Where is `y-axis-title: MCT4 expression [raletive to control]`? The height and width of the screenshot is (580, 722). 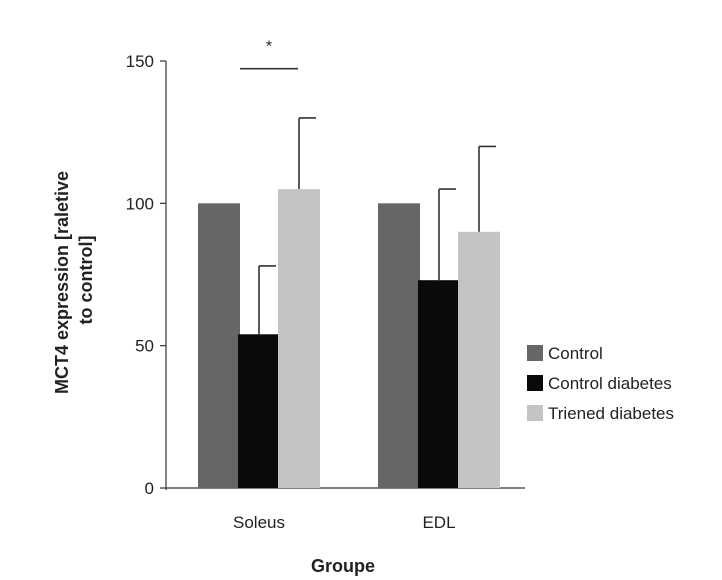 y-axis-title: MCT4 expression [raletive to control] is located at coordinates (74, 280).